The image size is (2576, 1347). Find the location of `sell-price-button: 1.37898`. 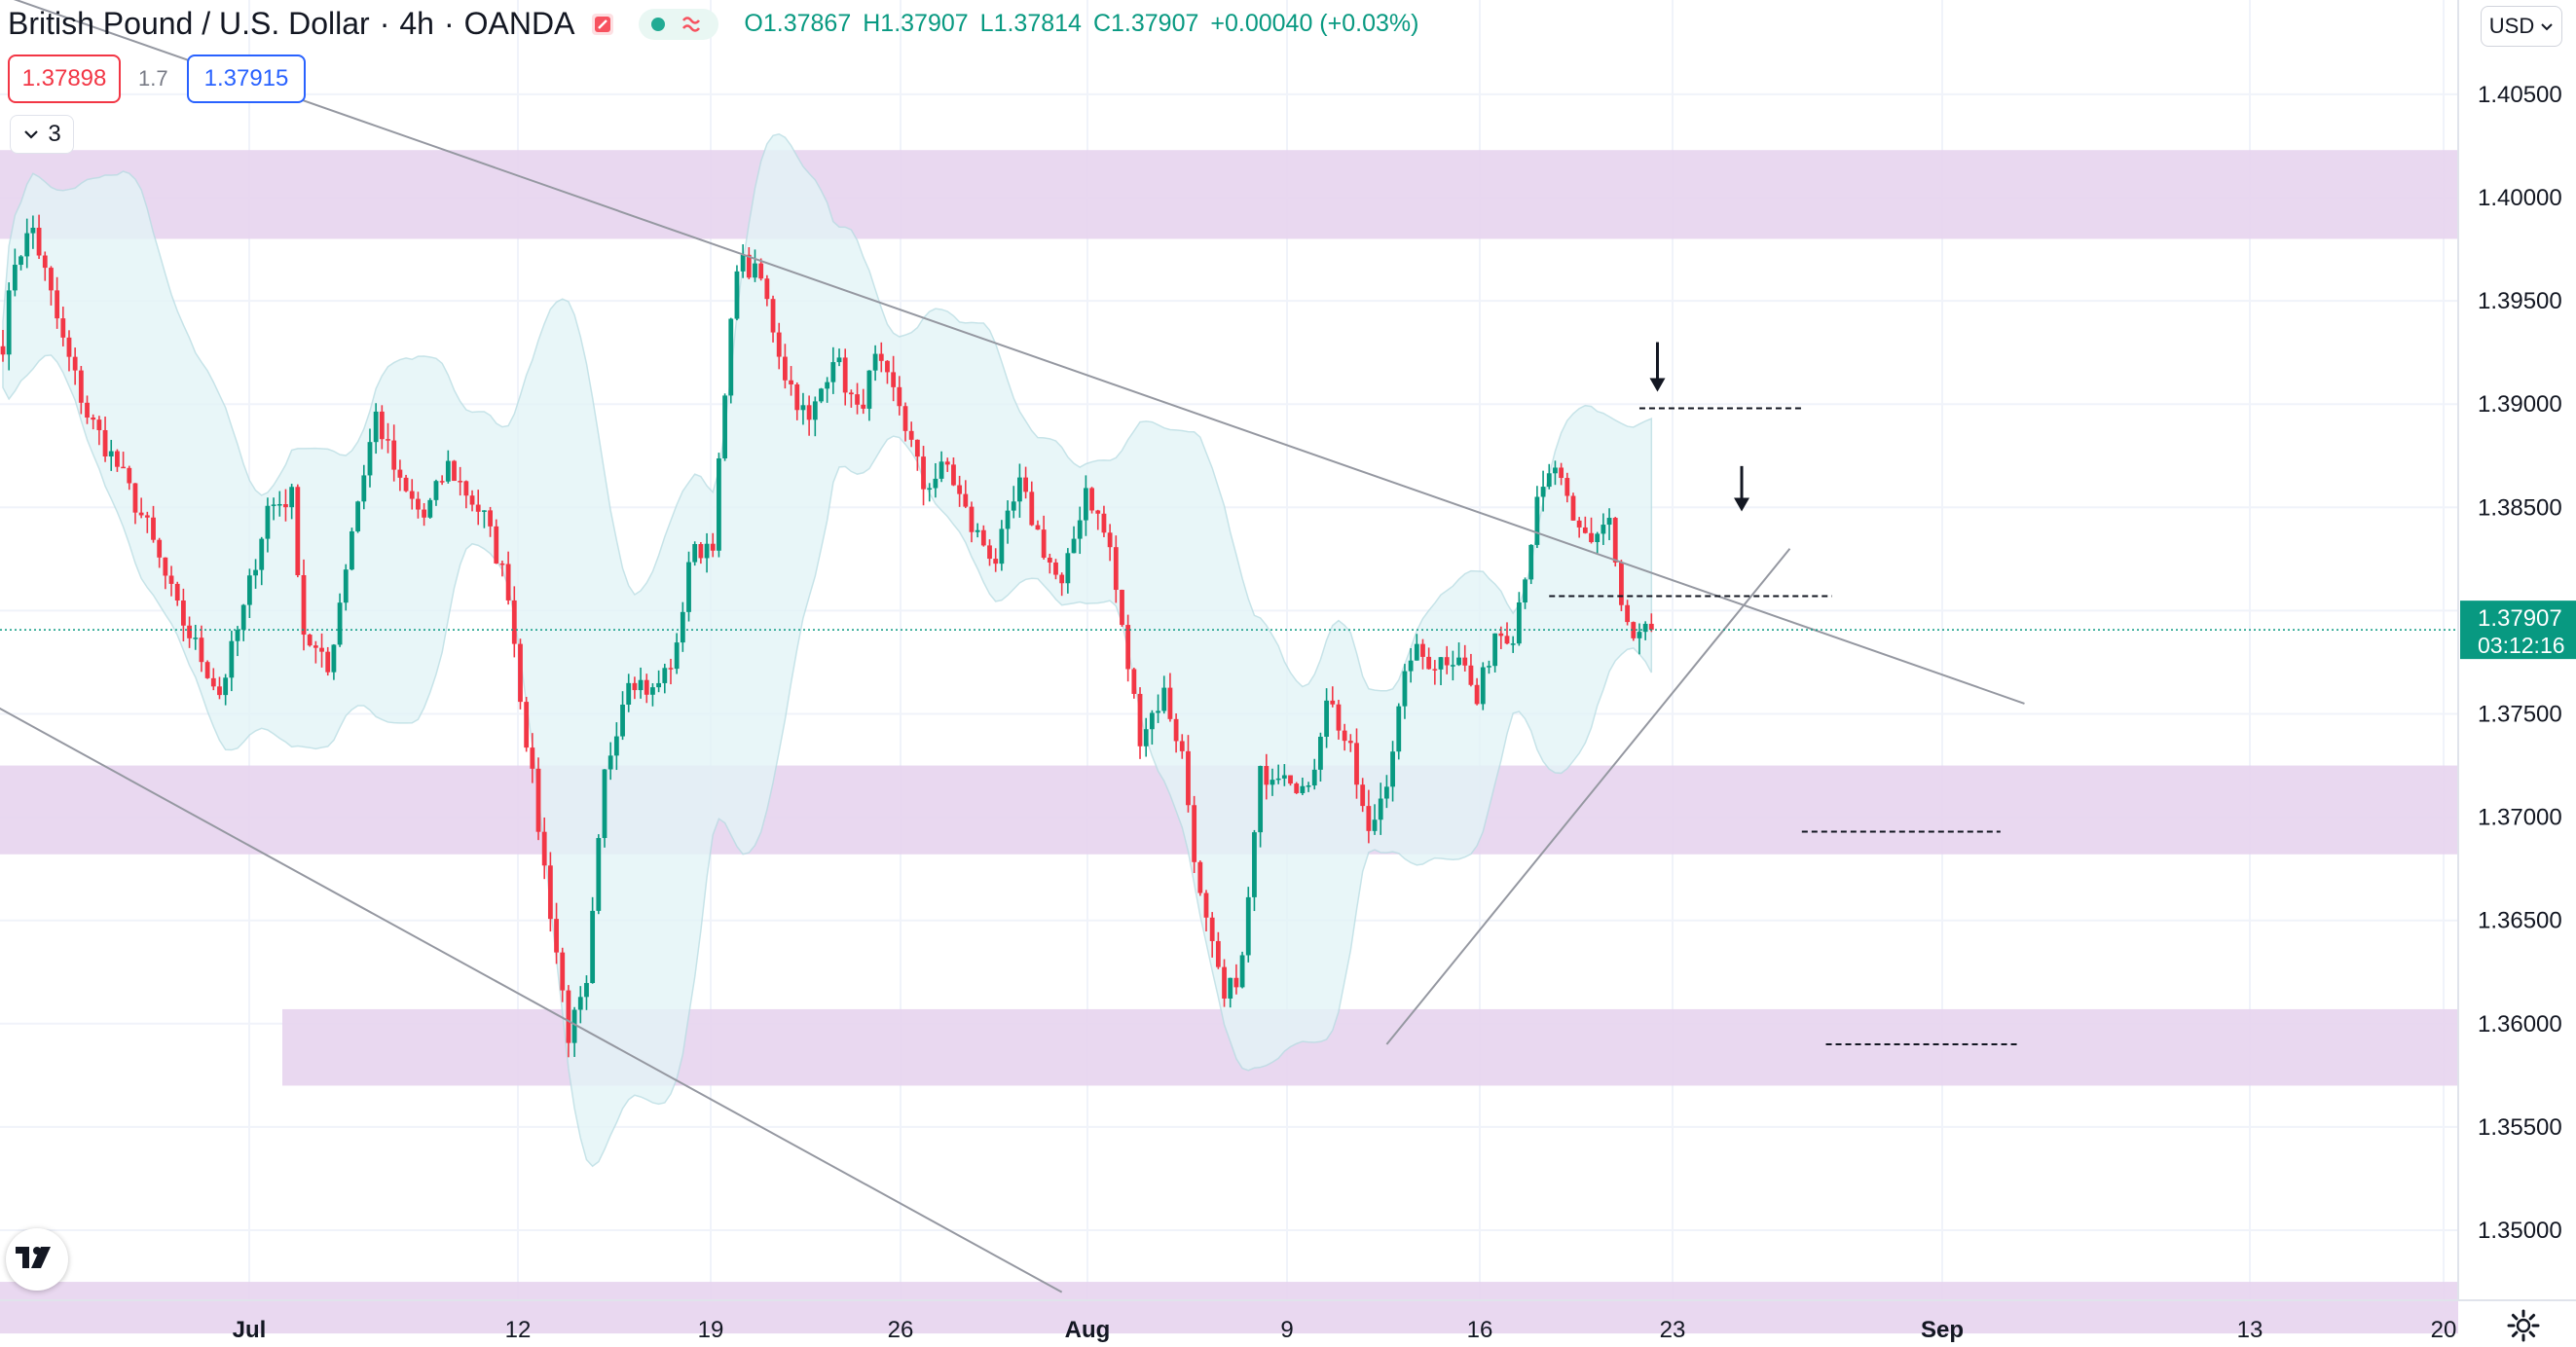

sell-price-button: 1.37898 is located at coordinates (64, 79).